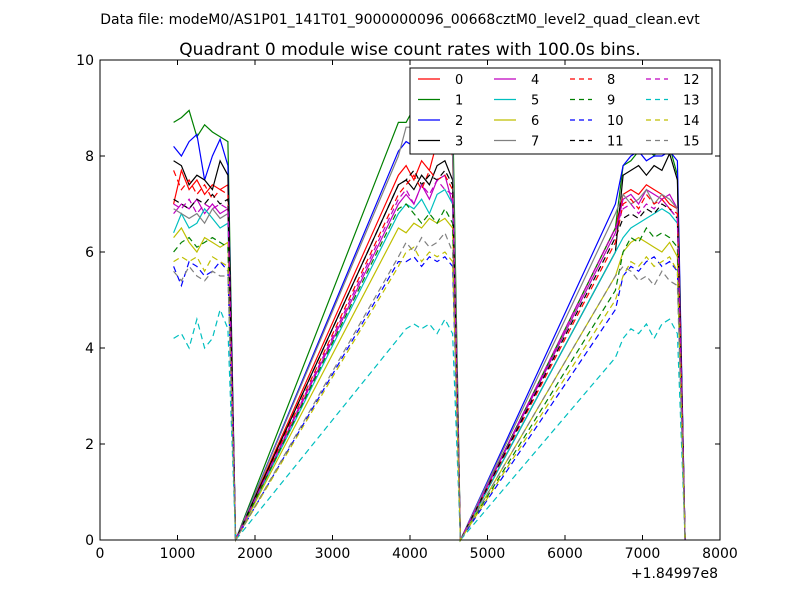 Image resolution: width=800 pixels, height=600 pixels. What do you see at coordinates (674, 574) in the screenshot?
I see `x-offset-label: +1.84997e8` at bounding box center [674, 574].